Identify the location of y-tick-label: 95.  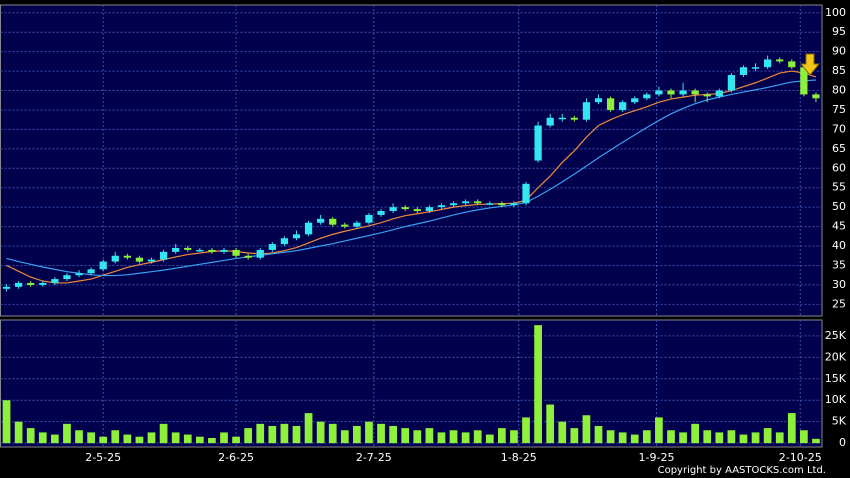
(839, 31).